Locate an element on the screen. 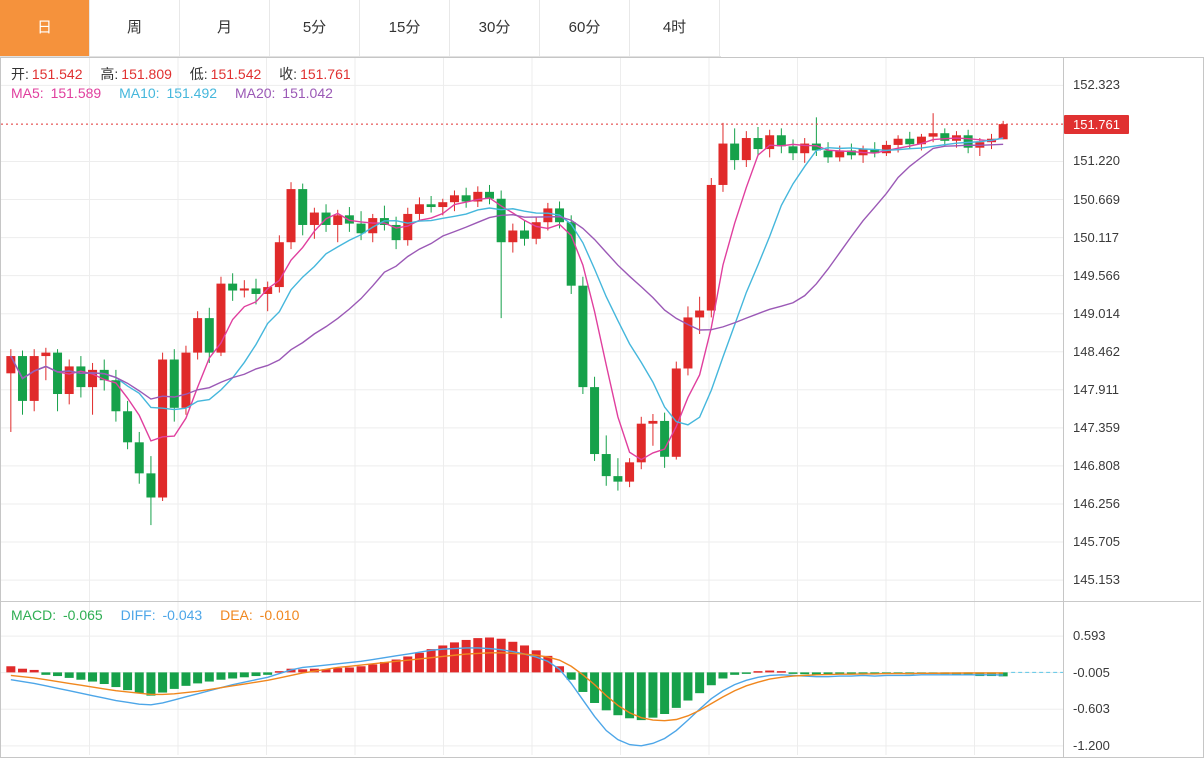  macd-legend: MACD: -0.065 DIFF: -0.043 DEA: -0.010 is located at coordinates (162, 615).